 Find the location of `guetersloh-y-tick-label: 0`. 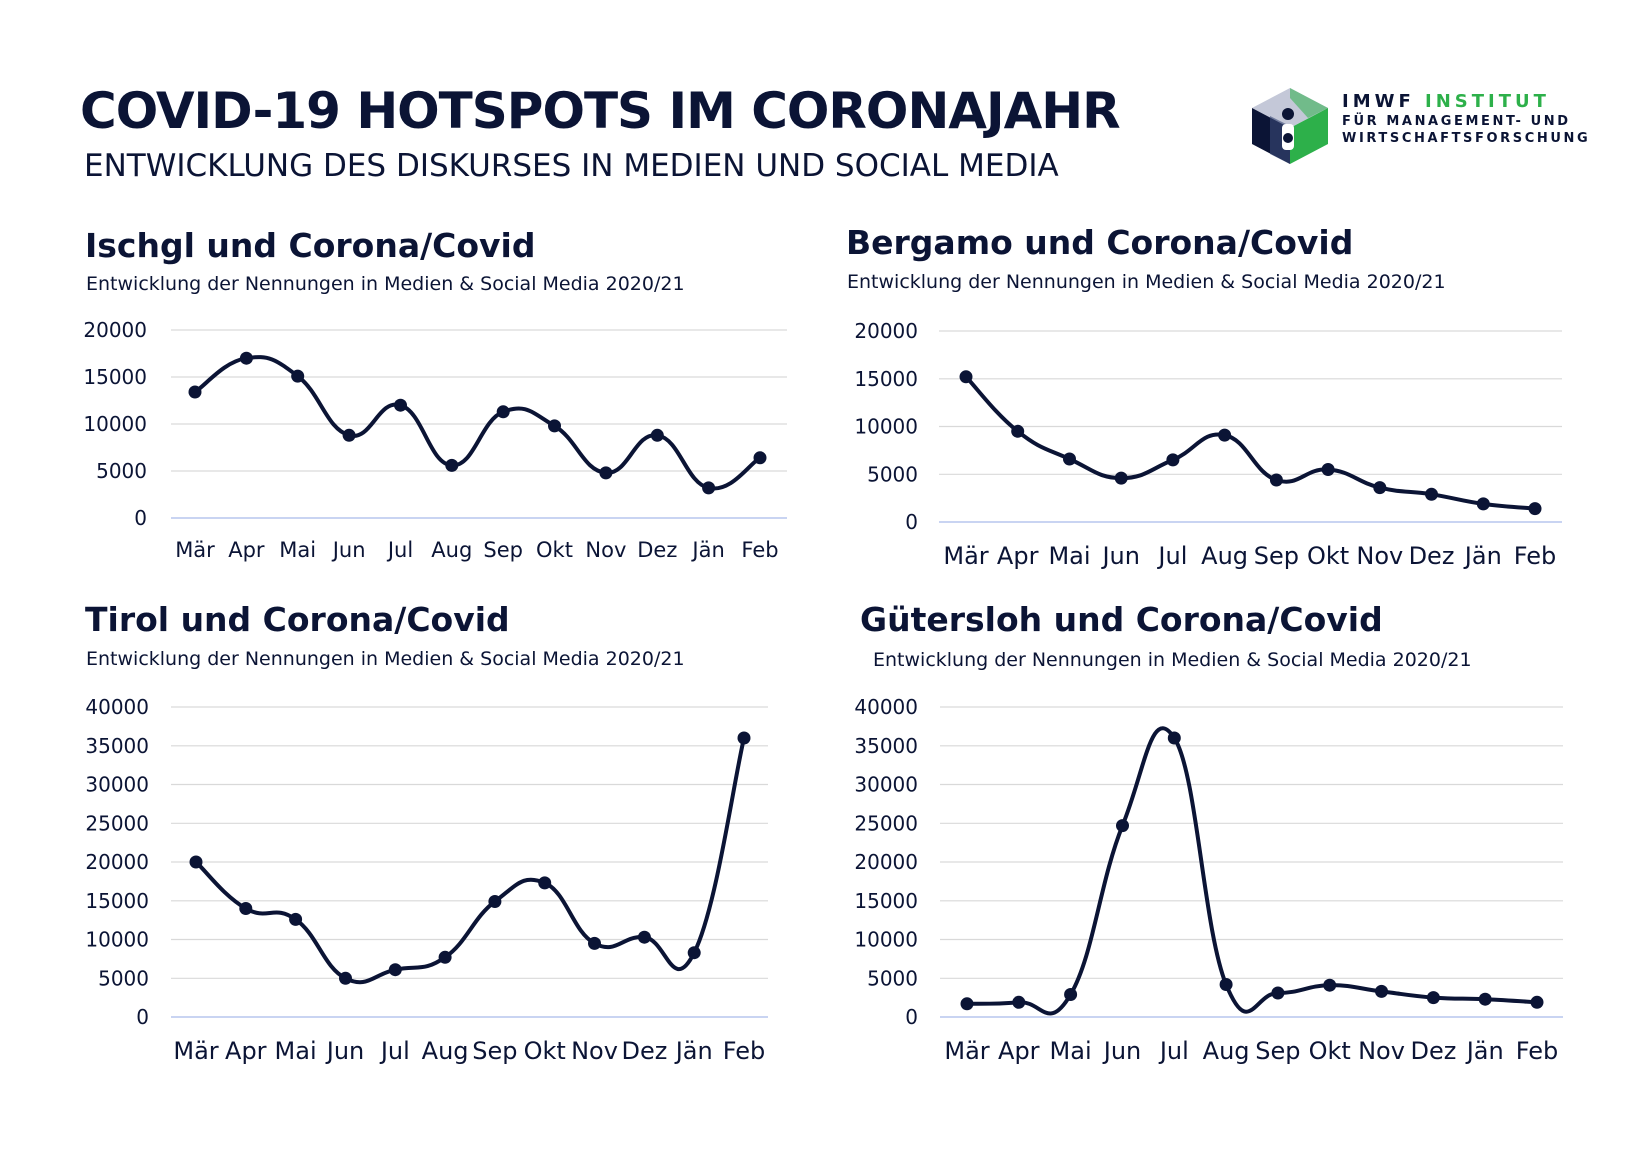

guetersloh-y-tick-label: 0 is located at coordinates (911, 1017).